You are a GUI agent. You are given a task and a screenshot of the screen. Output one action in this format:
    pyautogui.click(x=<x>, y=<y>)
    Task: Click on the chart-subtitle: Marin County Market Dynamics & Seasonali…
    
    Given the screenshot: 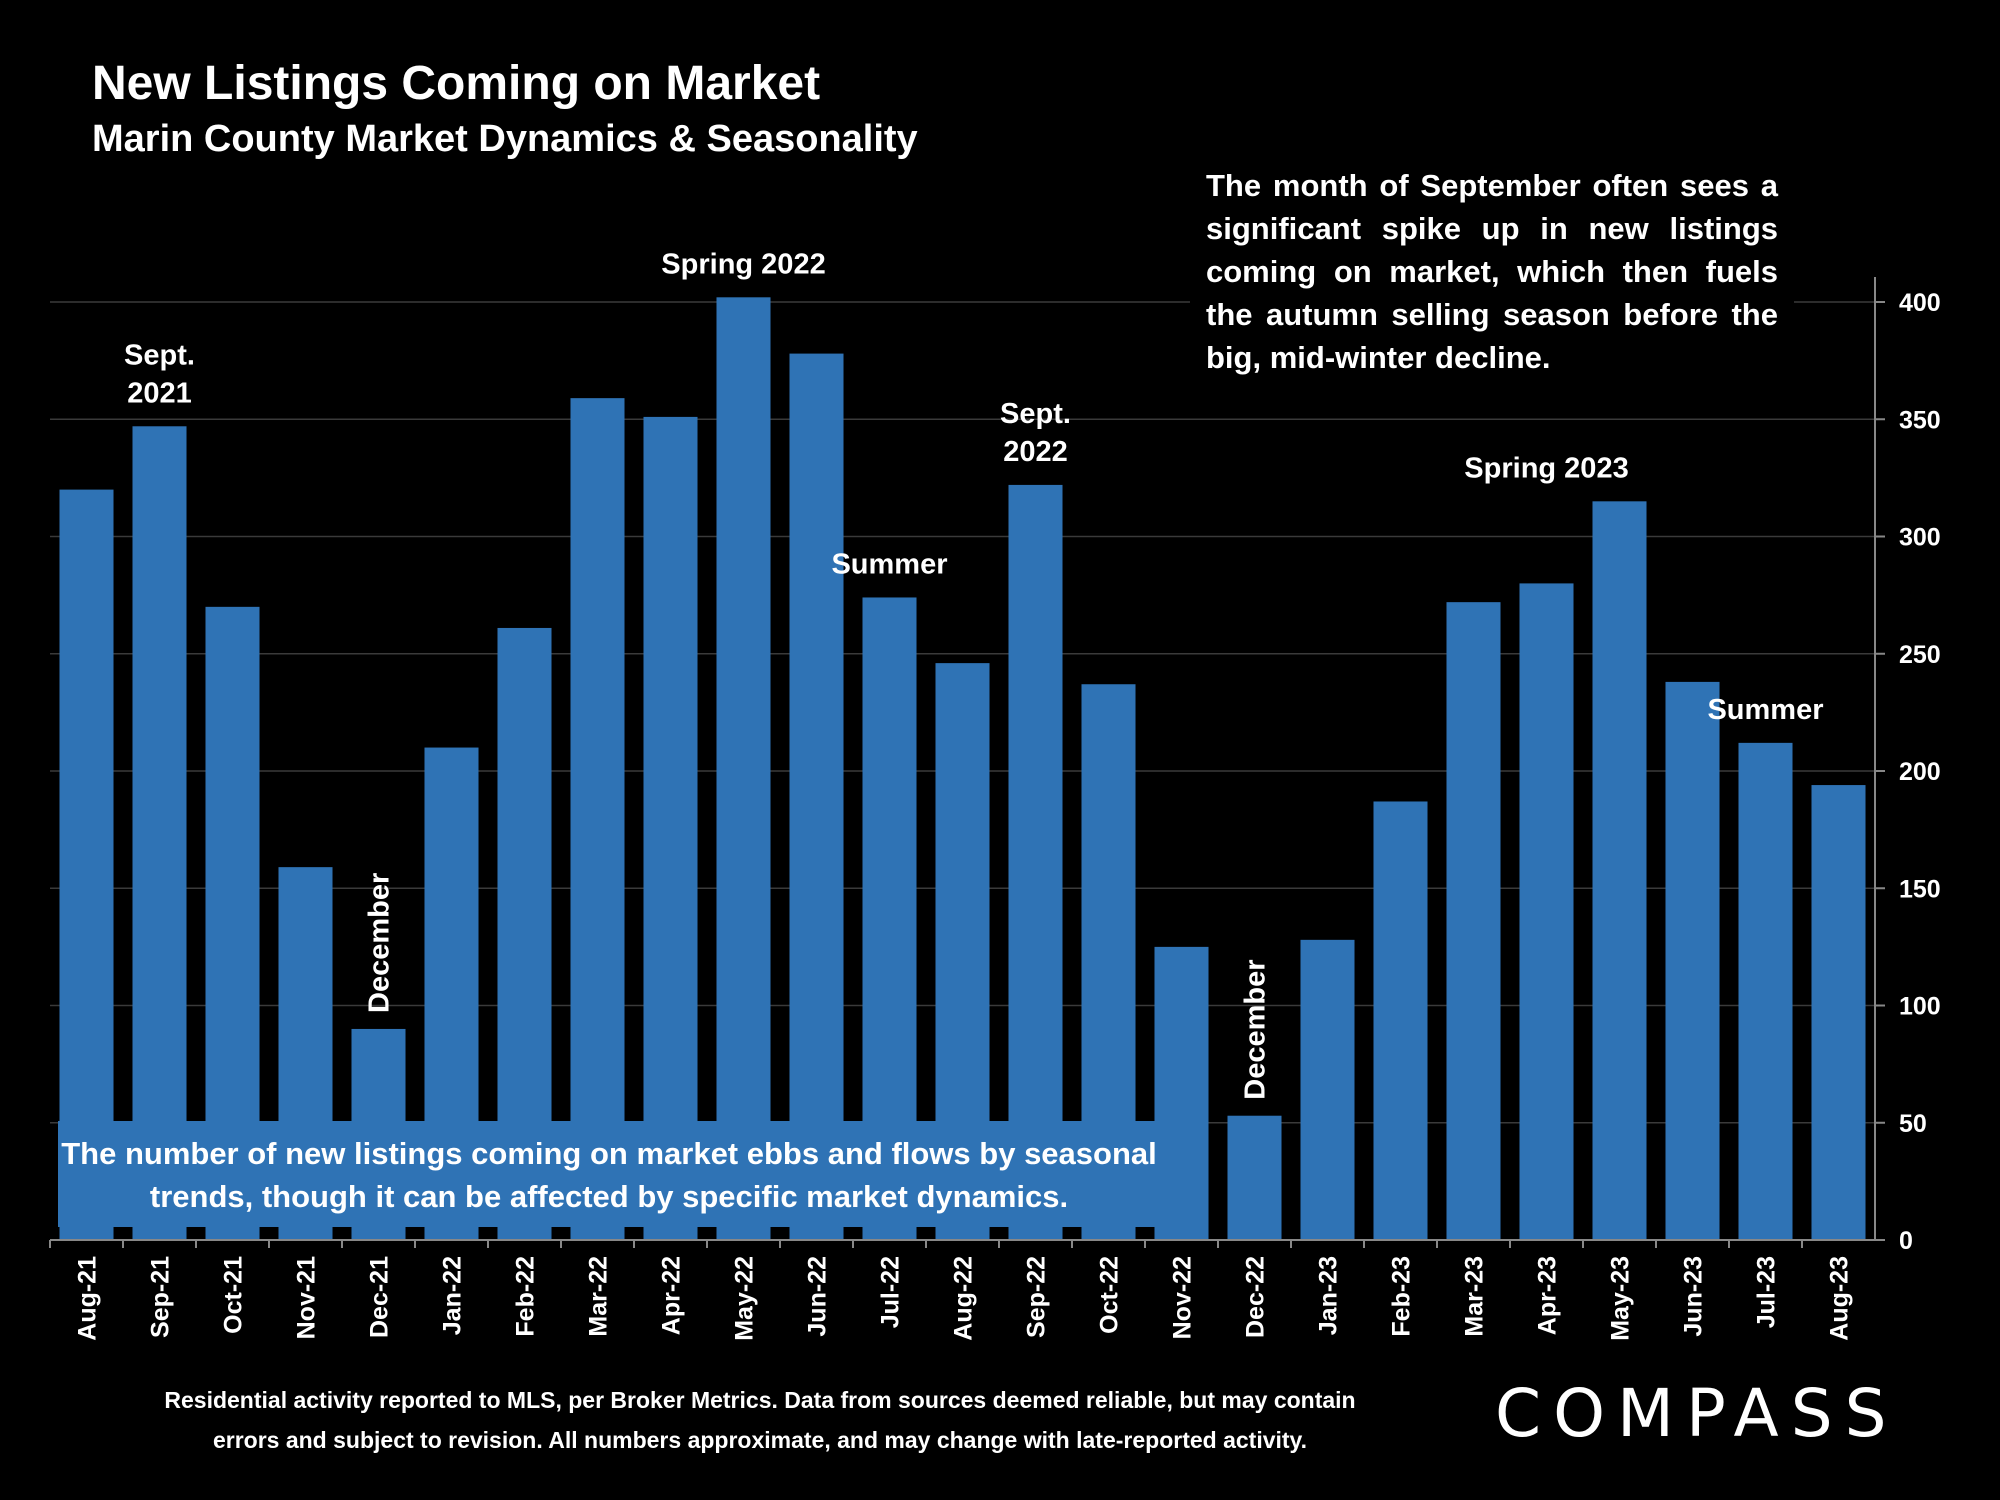 What is the action you would take?
    pyautogui.click(x=505, y=139)
    